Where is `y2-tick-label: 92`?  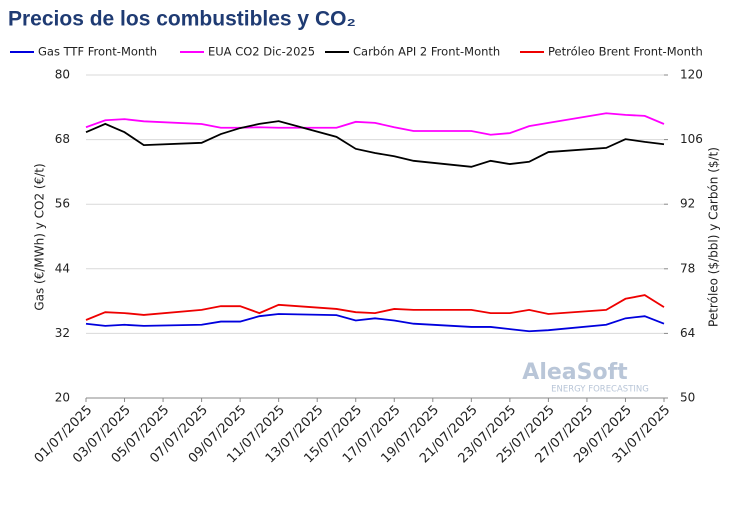 y2-tick-label: 92 is located at coordinates (687, 204).